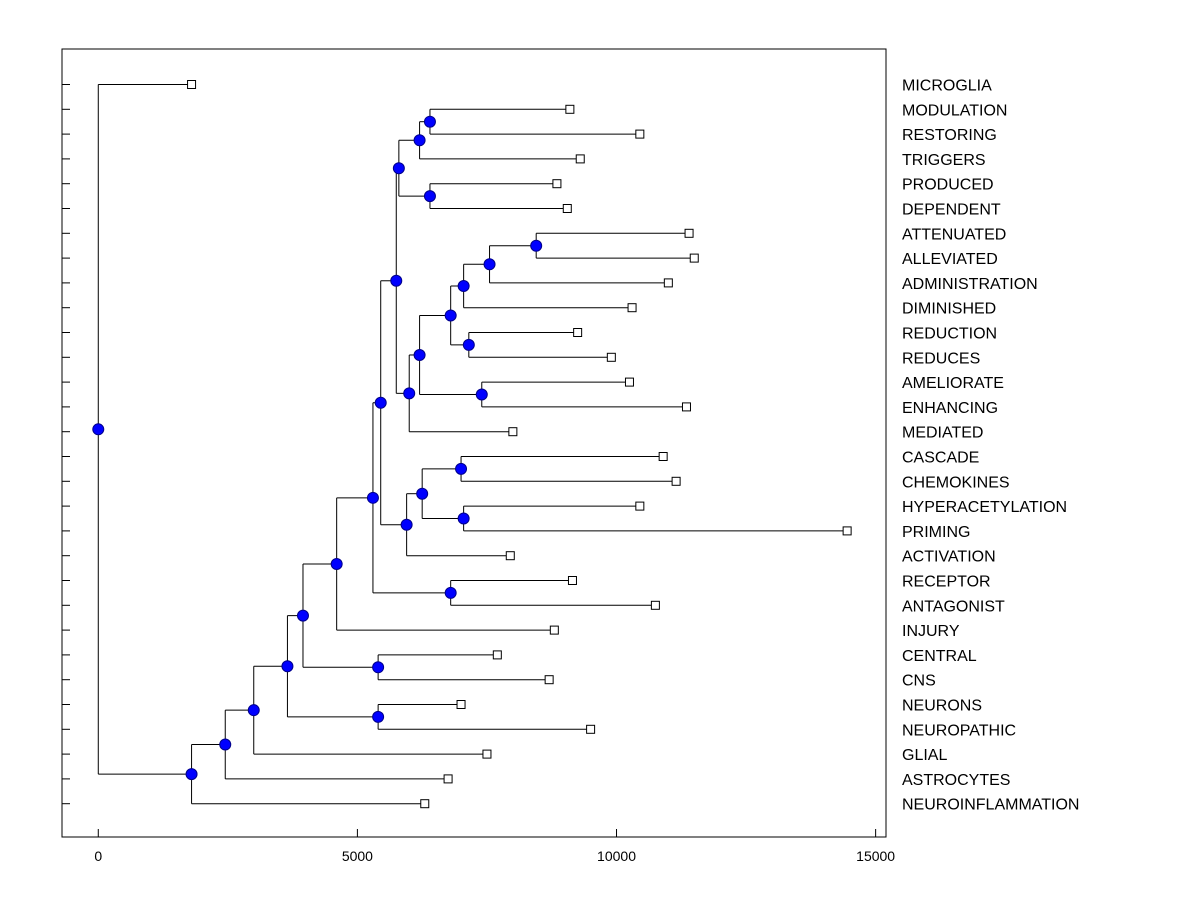 The width and height of the screenshot is (1200, 900). I want to click on leaf-label-diminished: DIMINISHED, so click(949, 309).